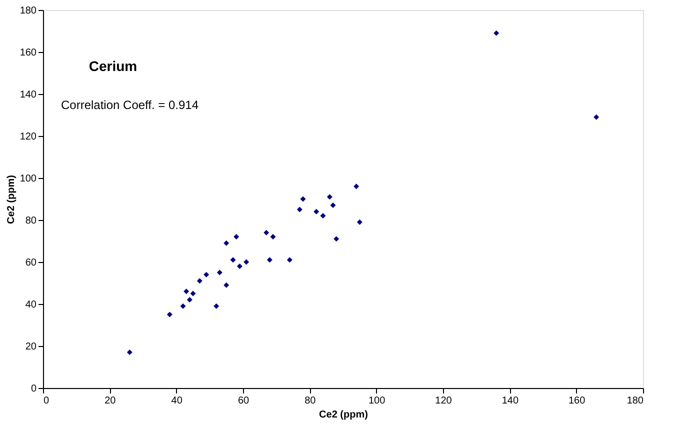 The image size is (700, 436). What do you see at coordinates (310, 401) in the screenshot?
I see `x-tick-label: 80` at bounding box center [310, 401].